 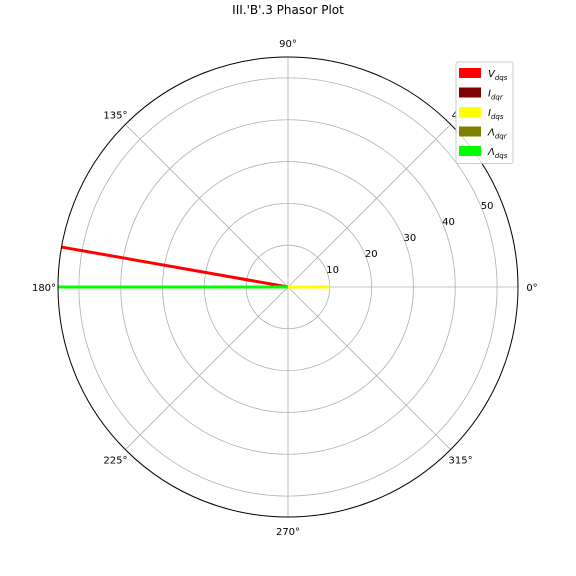 I want to click on angle-tick-label: 225°, so click(x=115, y=461).